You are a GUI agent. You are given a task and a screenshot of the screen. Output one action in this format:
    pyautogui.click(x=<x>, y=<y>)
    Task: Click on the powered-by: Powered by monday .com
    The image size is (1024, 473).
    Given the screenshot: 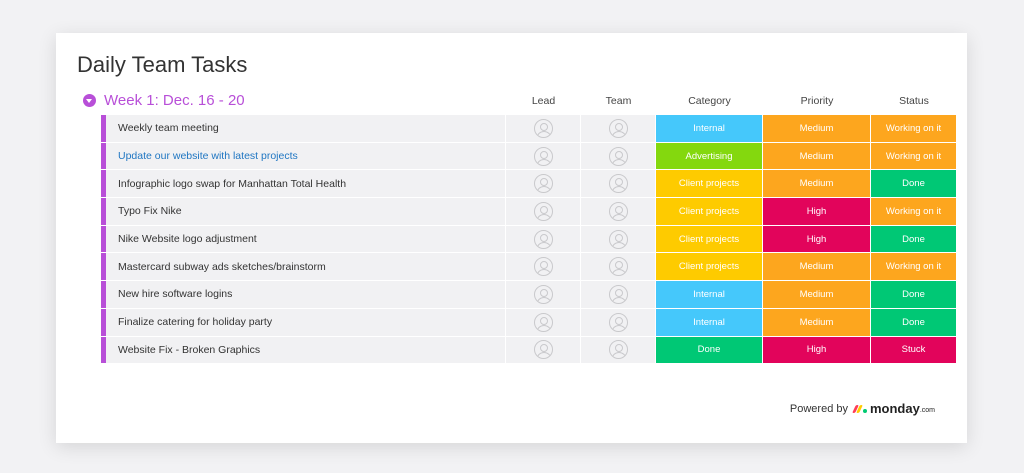 What is the action you would take?
    pyautogui.click(x=862, y=408)
    